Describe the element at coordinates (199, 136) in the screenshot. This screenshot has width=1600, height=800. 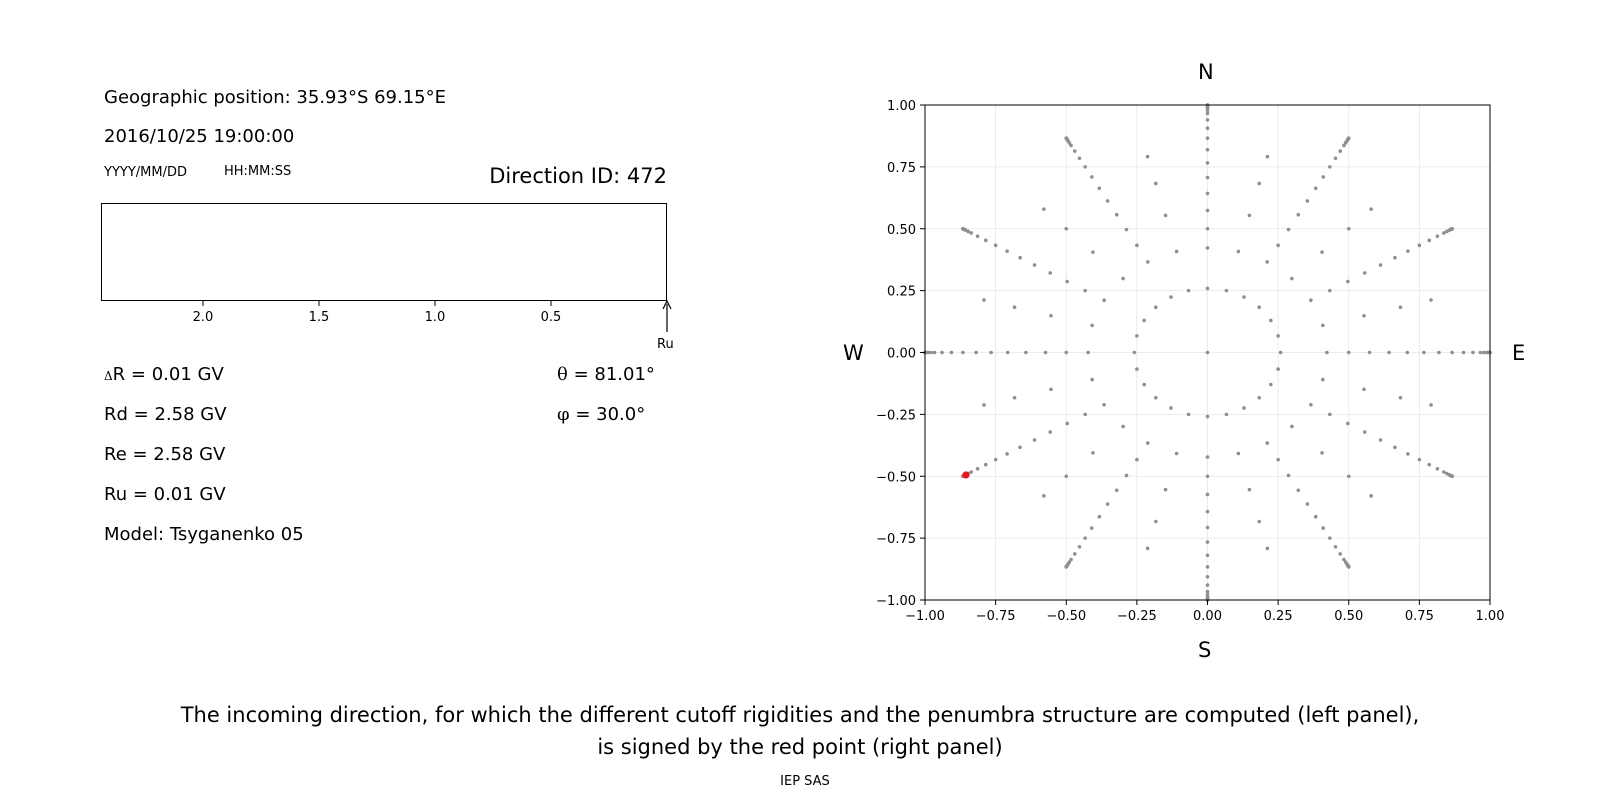
I see `datetime: 2016/10/25 19:00:00` at that location.